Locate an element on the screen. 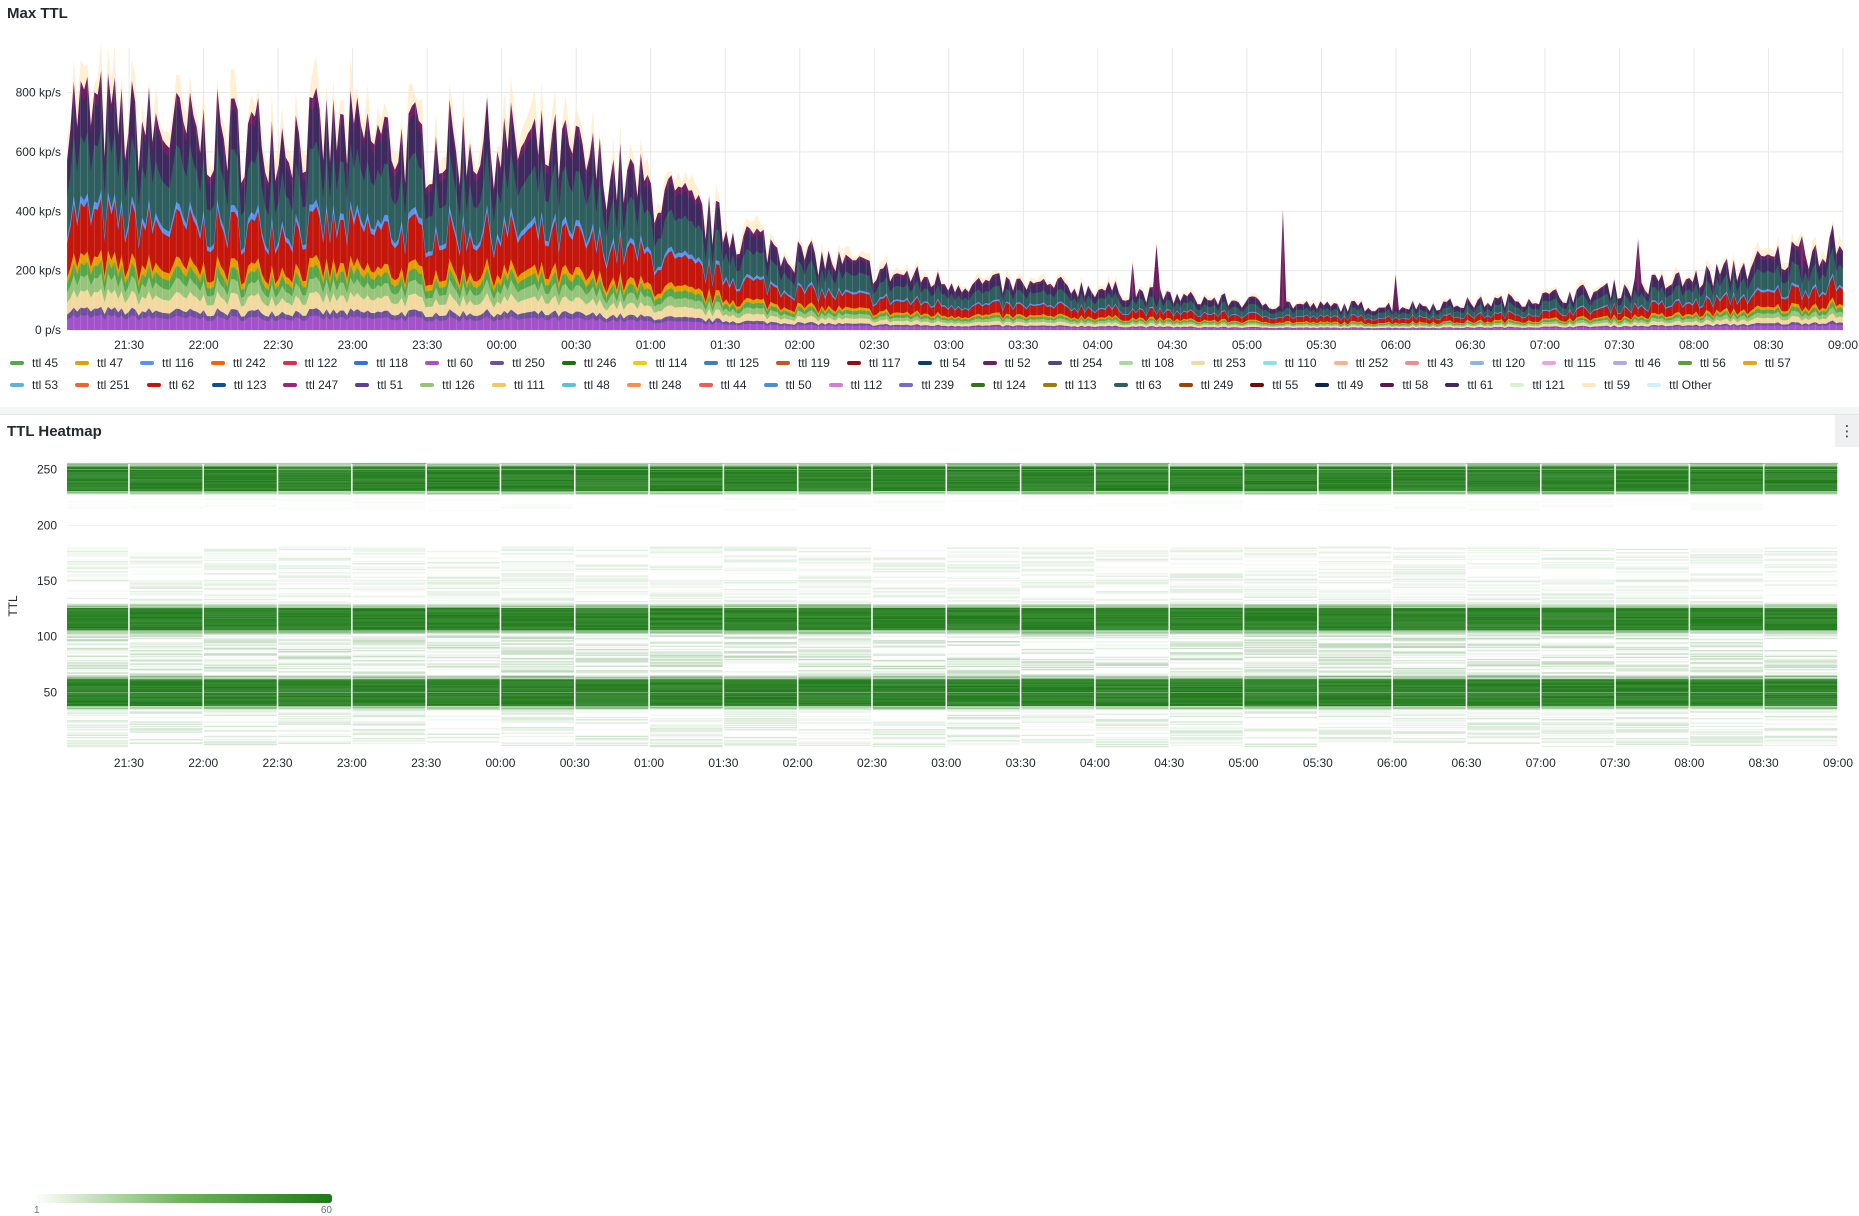  legend-item: ttl 117 is located at coordinates (873, 363).